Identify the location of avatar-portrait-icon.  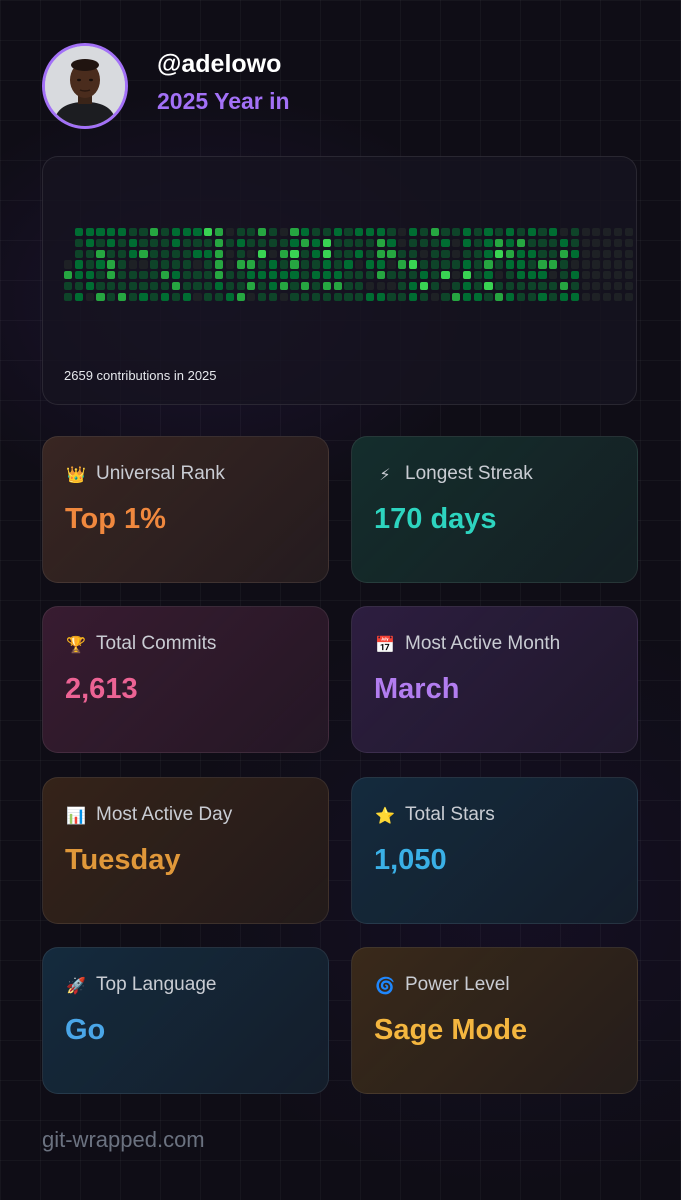
(85, 86).